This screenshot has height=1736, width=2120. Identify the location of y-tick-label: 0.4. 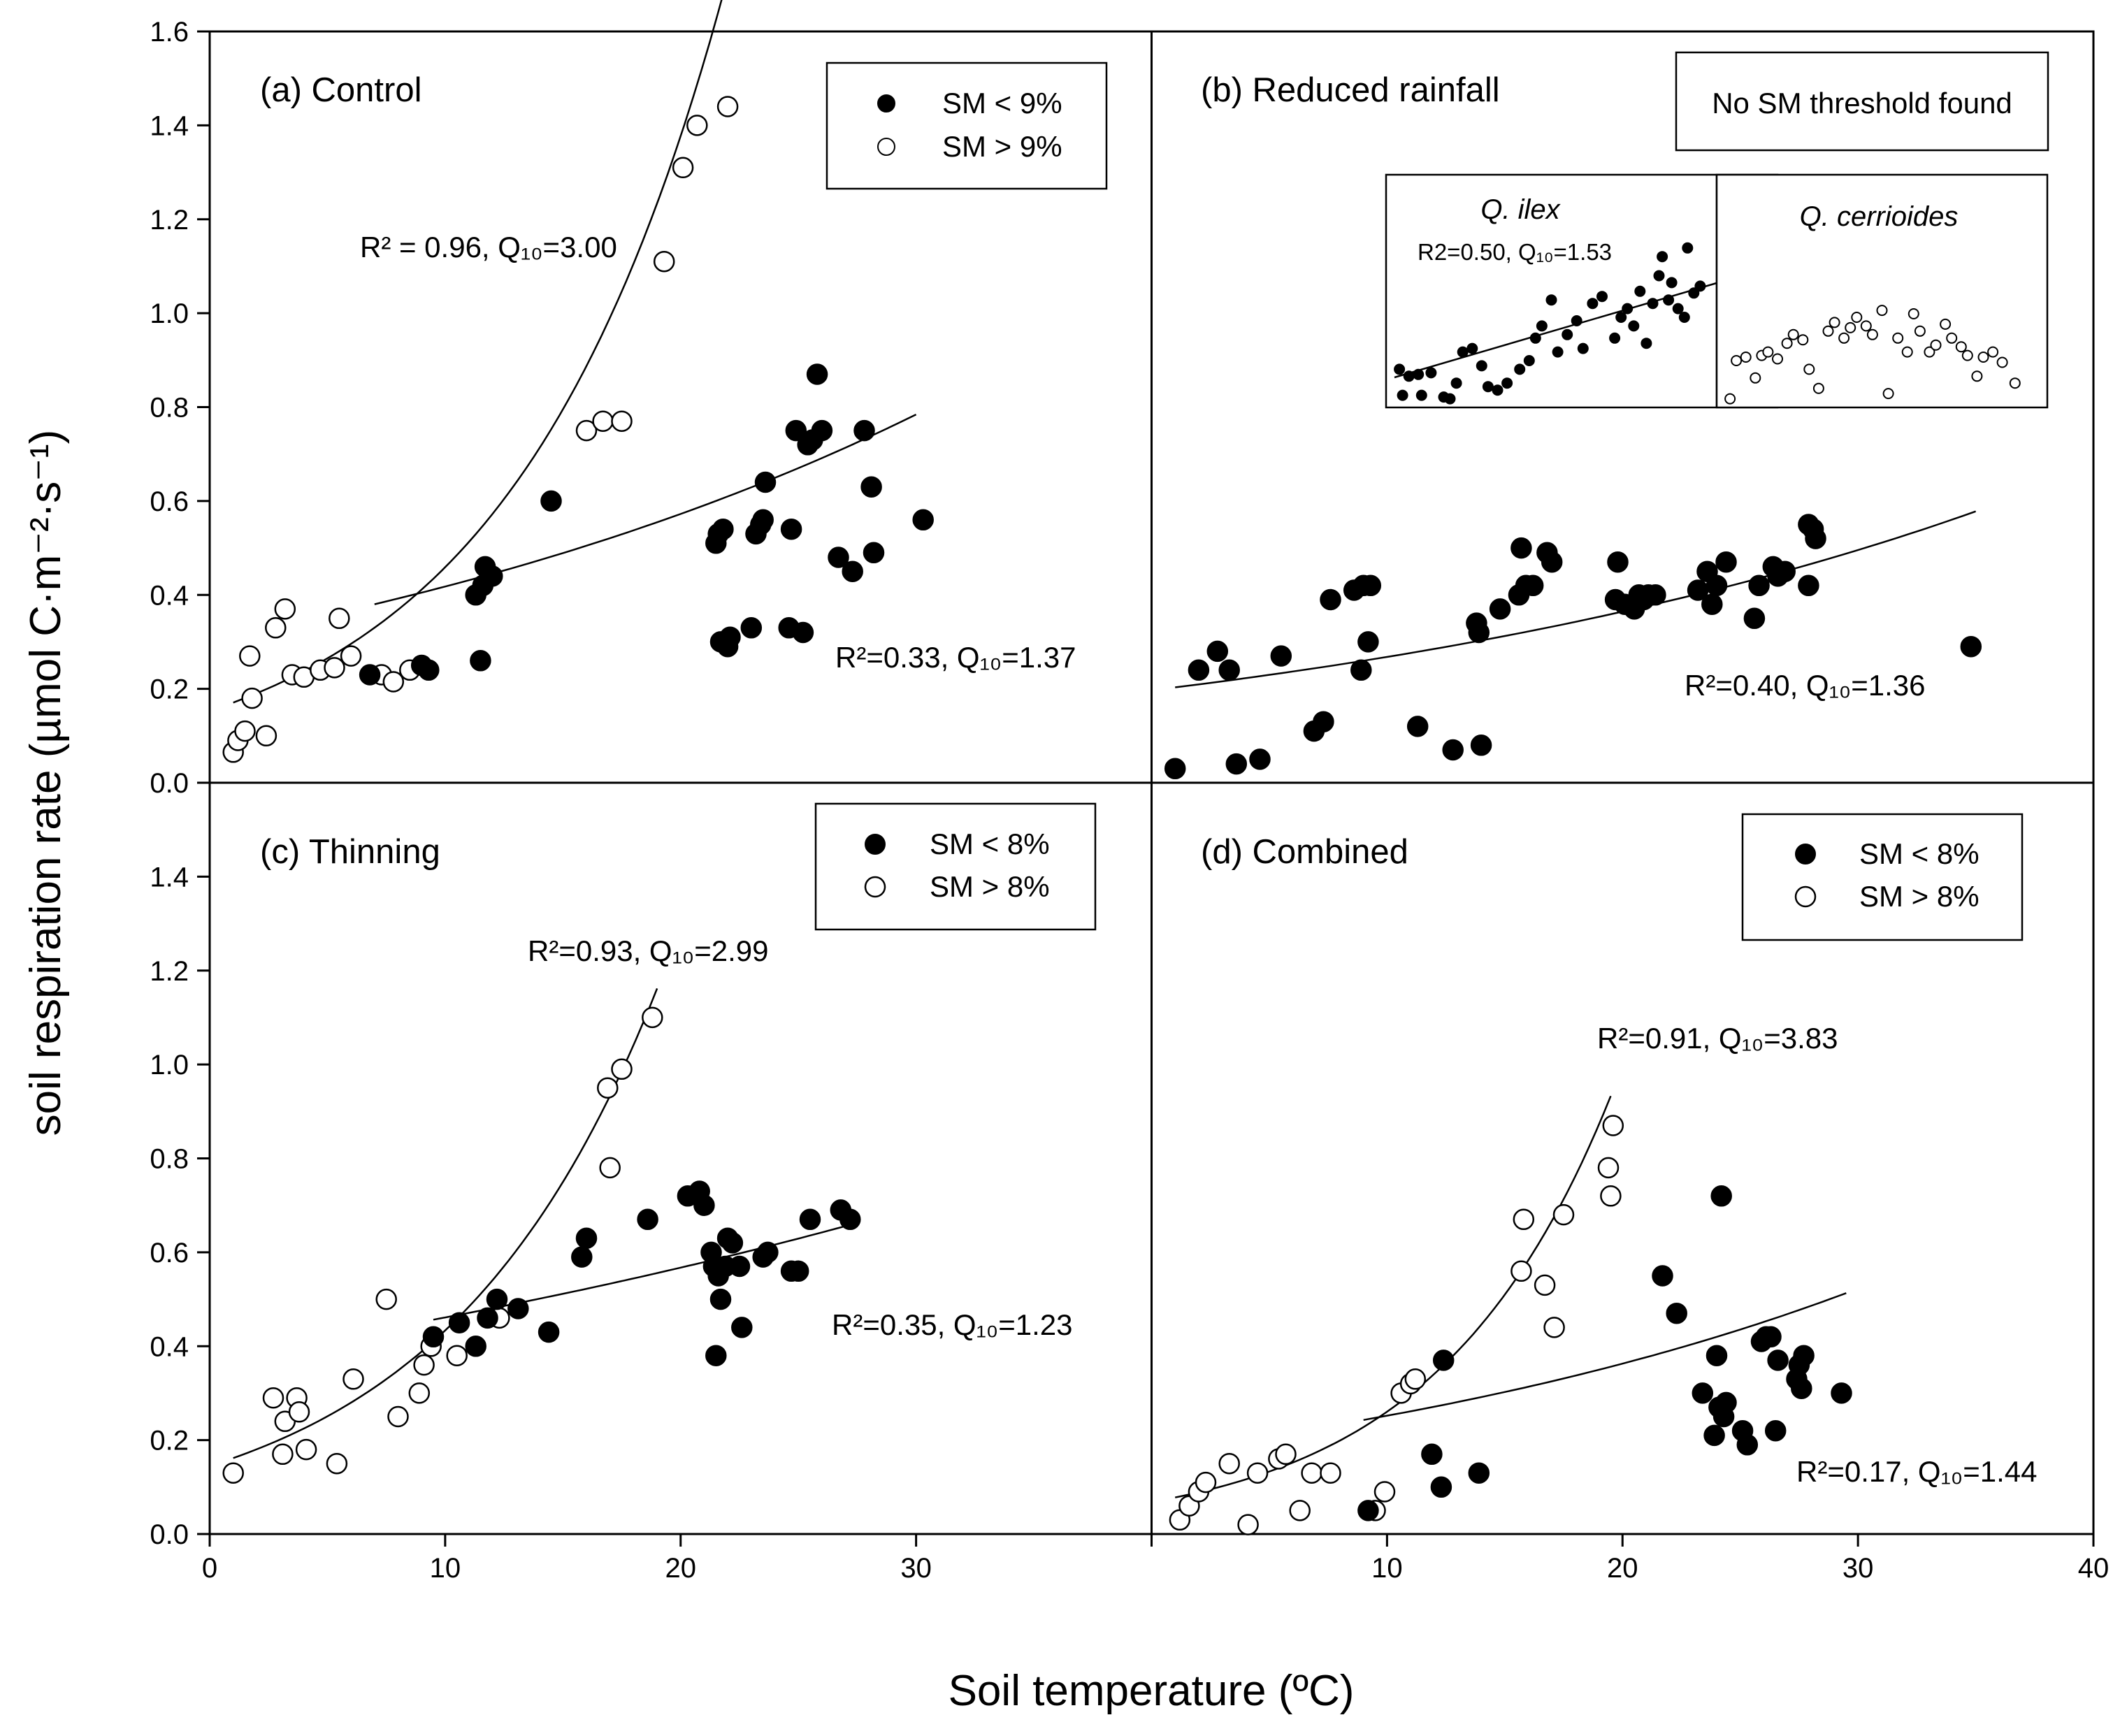
(169, 595).